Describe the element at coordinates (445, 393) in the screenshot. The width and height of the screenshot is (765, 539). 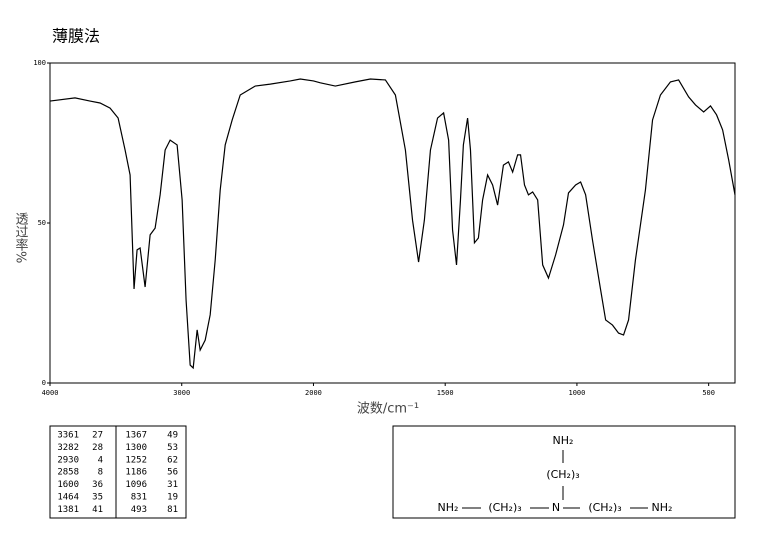
I see `x-tick-label: 1500` at that location.